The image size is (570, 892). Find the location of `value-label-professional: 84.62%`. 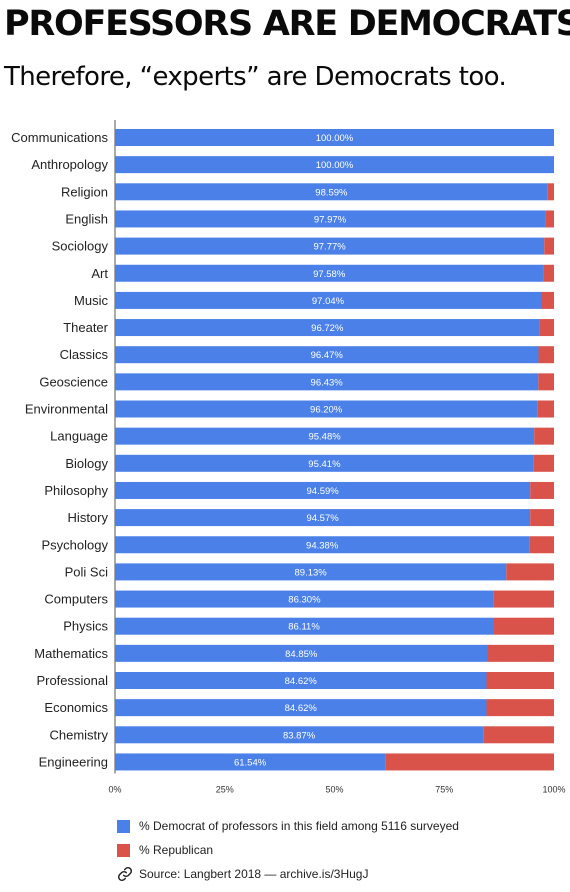

value-label-professional: 84.62% is located at coordinates (301, 681).